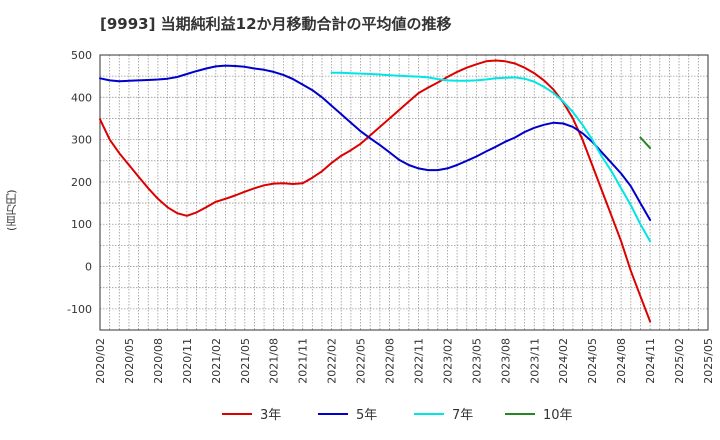  I want to click on x-tick-label: 2020/08, so click(158, 361).